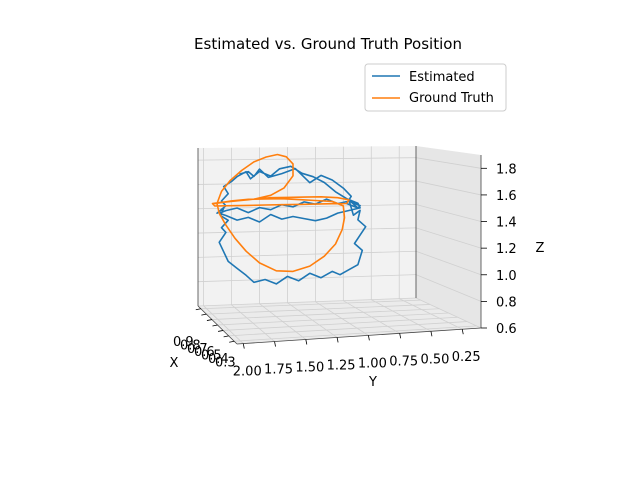 This screenshot has width=640, height=480. I want to click on y-tick-label: 1.25, so click(341, 365).